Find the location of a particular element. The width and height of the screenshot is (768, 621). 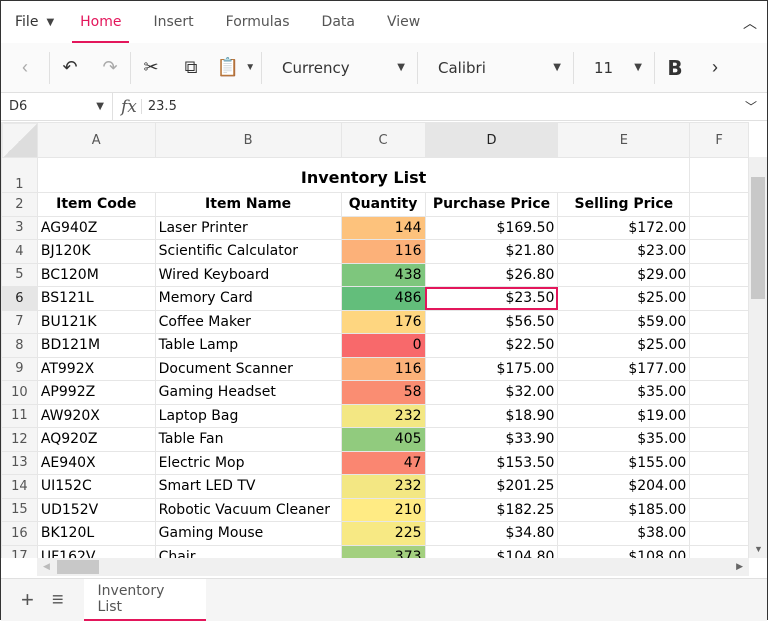

column-header-b: B is located at coordinates (248, 140).